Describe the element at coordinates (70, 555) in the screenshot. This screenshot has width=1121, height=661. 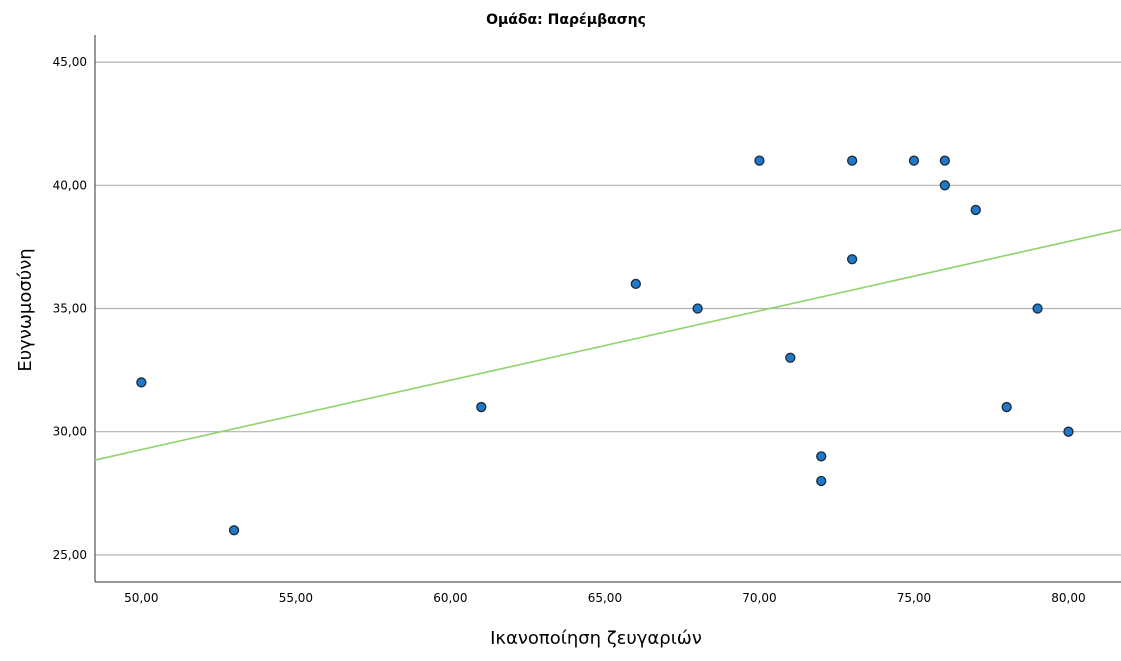
I see `y-tick-label: 25,00` at that location.